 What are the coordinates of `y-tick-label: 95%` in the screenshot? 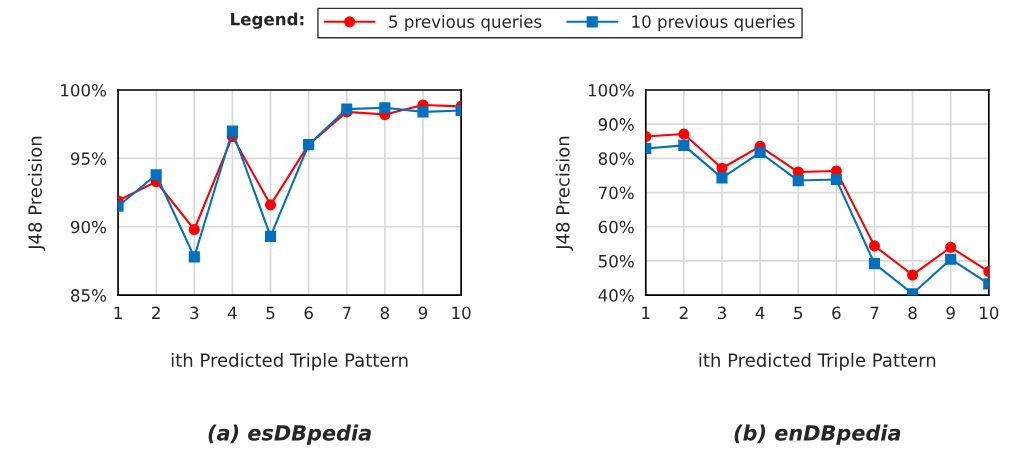 It's located at (88, 158).